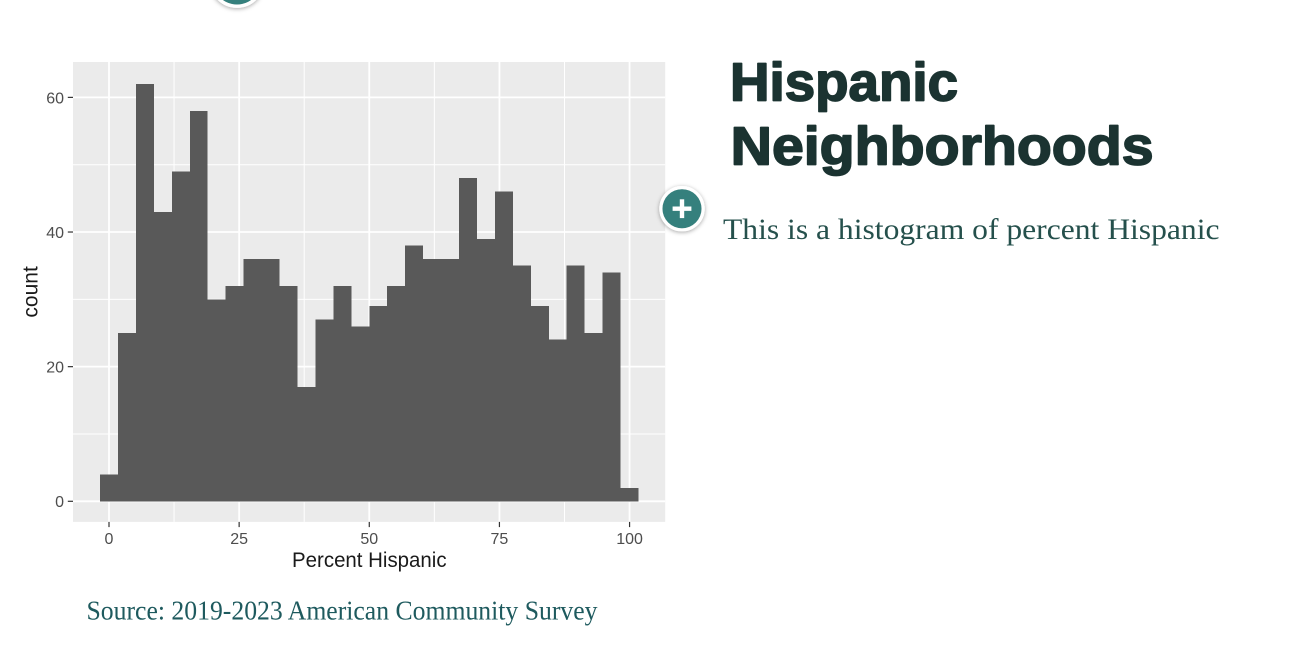 The height and width of the screenshot is (667, 1296). What do you see at coordinates (55, 233) in the screenshot?
I see `svg-text: 40` at bounding box center [55, 233].